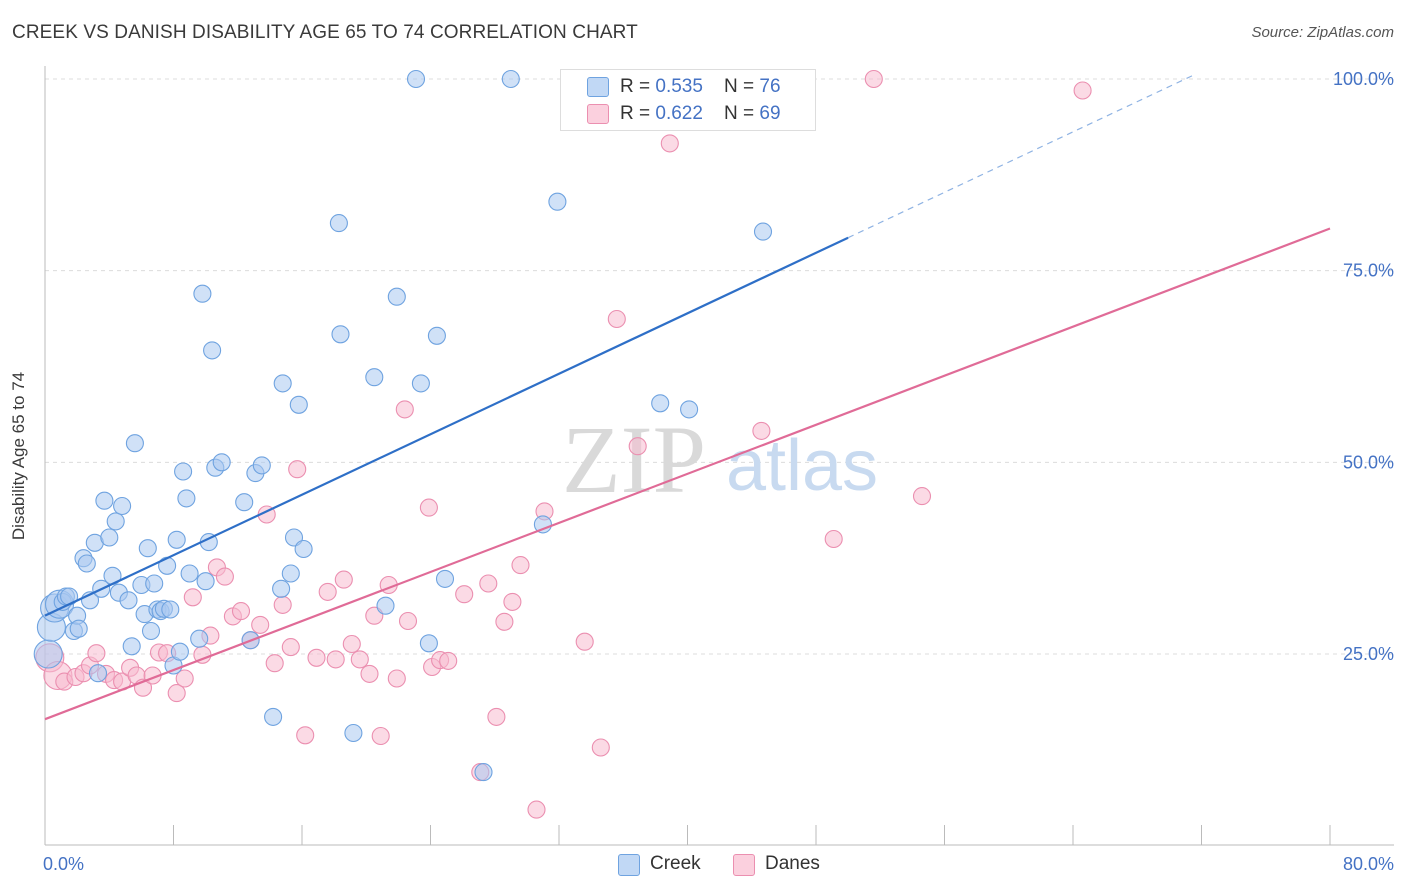  I want to click on legend-creek-label: Creek, so click(675, 863).